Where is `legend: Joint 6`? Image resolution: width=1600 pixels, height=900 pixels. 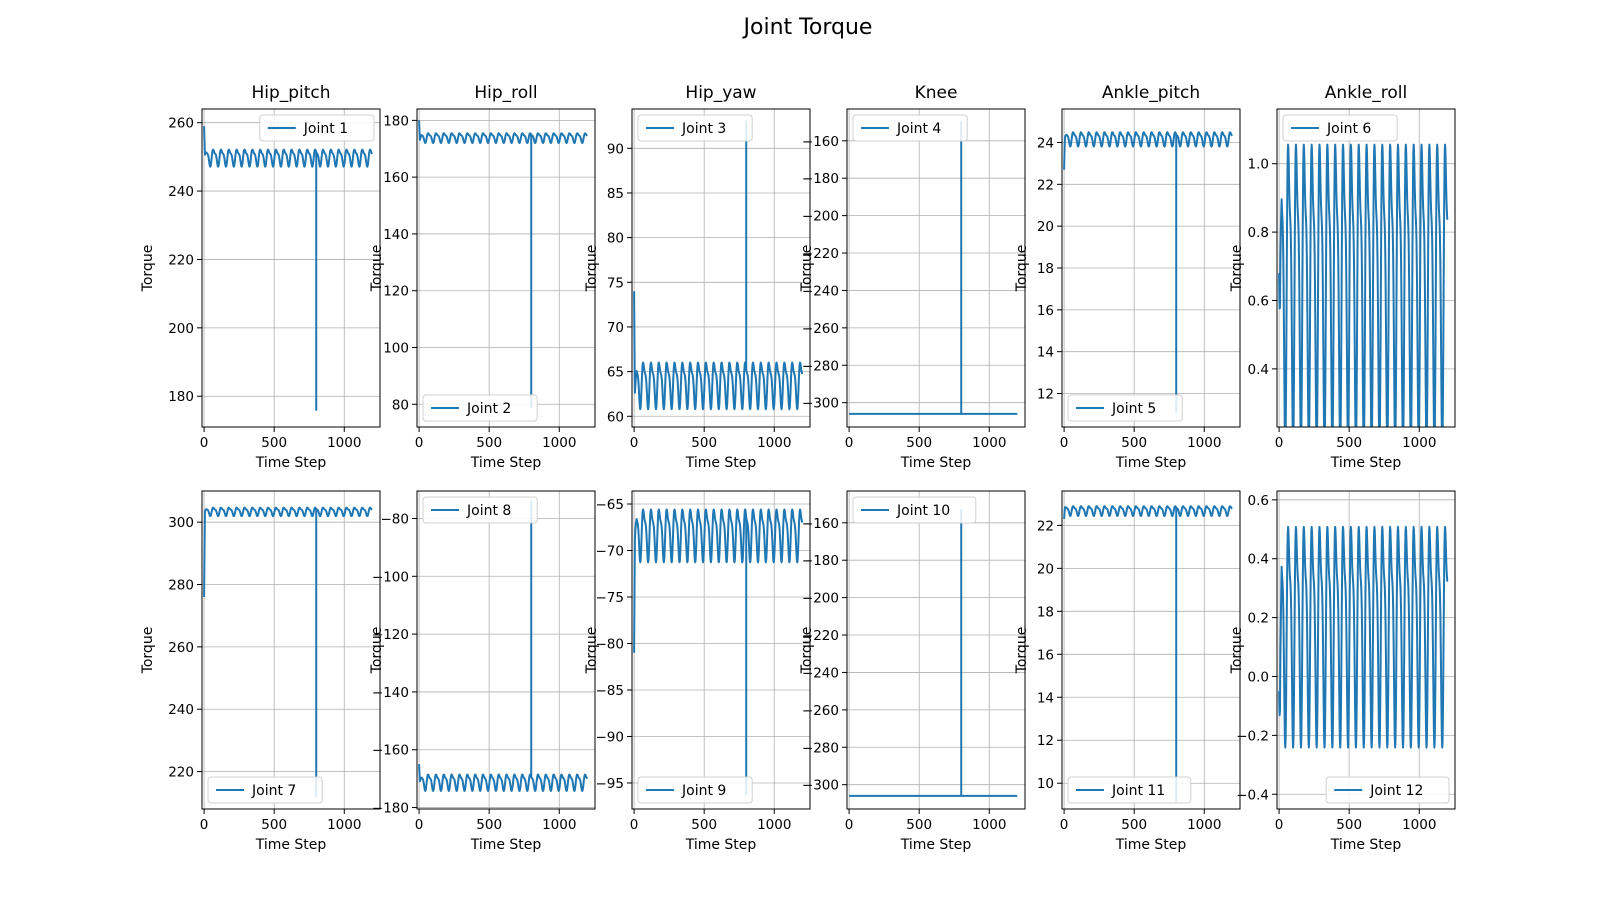
legend: Joint 6 is located at coordinates (1340, 128).